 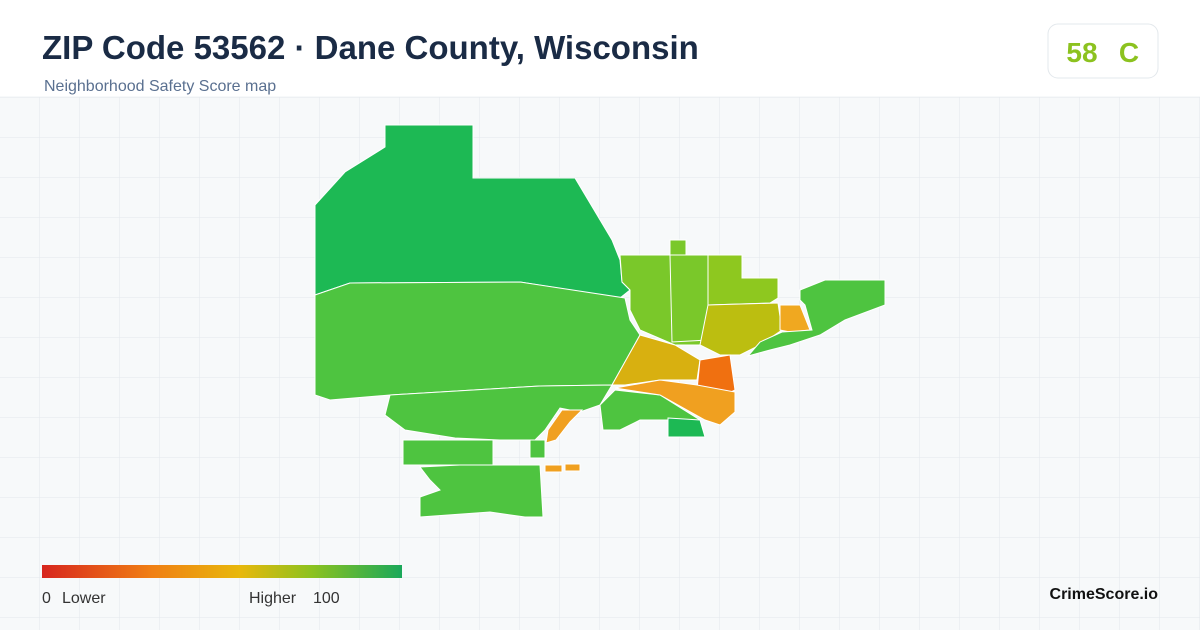 I want to click on legend-bar, so click(x=222, y=571).